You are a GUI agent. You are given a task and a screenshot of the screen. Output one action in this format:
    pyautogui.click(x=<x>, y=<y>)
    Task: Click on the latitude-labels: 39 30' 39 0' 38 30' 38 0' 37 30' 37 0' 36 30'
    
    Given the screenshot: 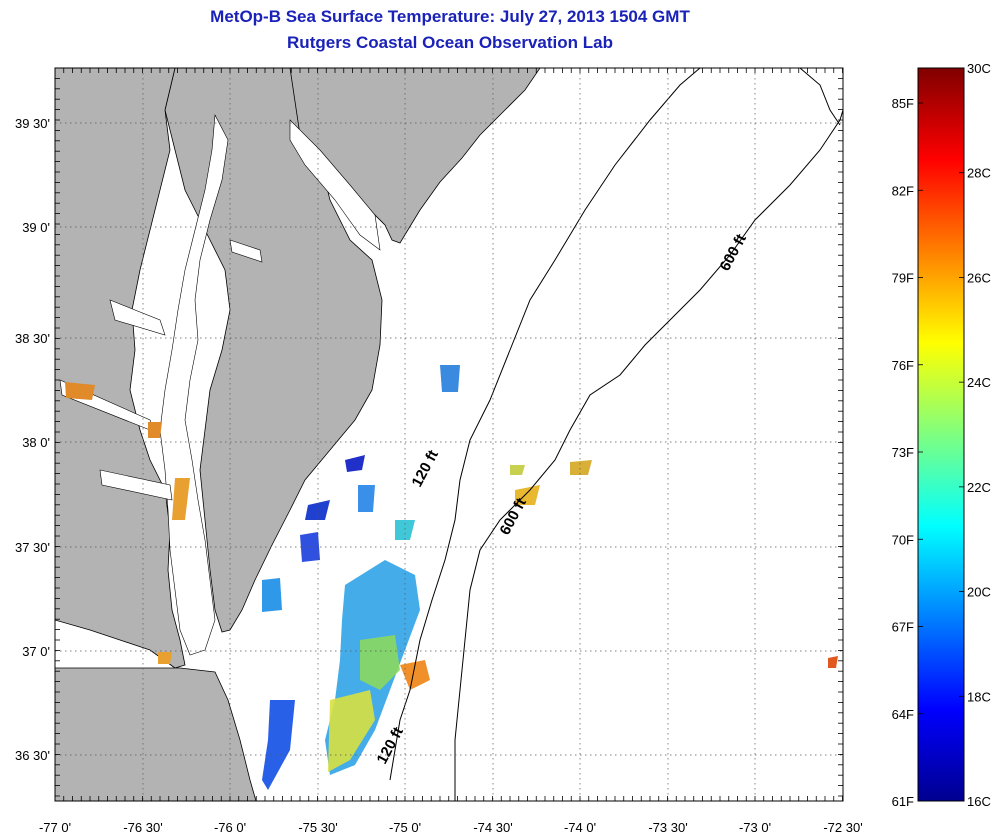 What is the action you would take?
    pyautogui.click(x=32, y=439)
    